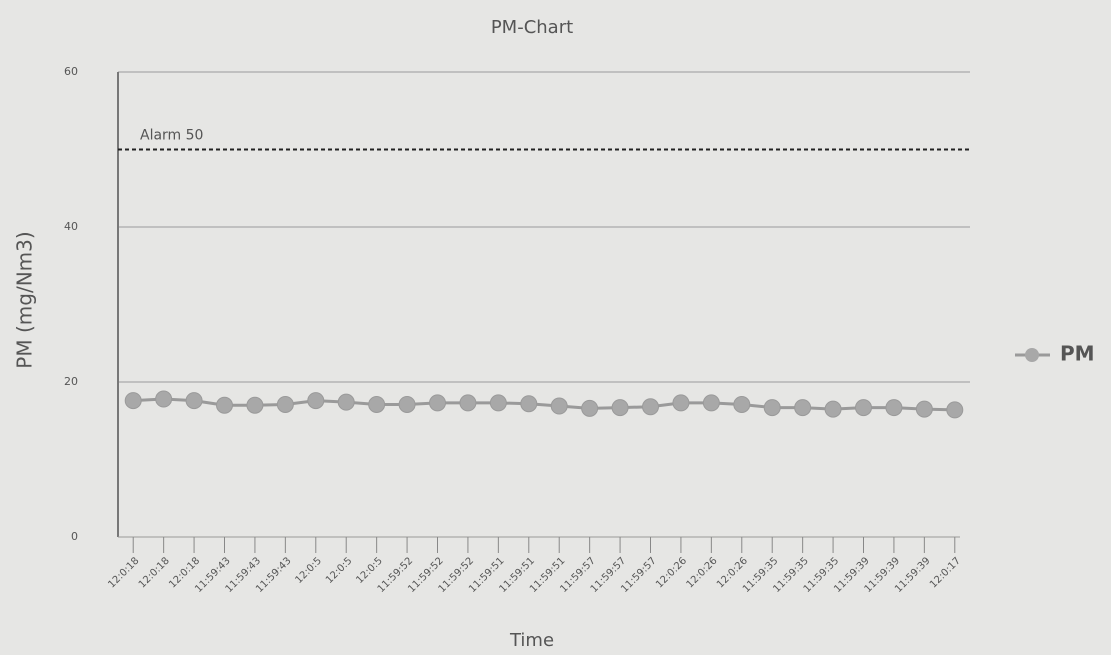  I want to click on y-tick-label: 0, so click(74, 536).